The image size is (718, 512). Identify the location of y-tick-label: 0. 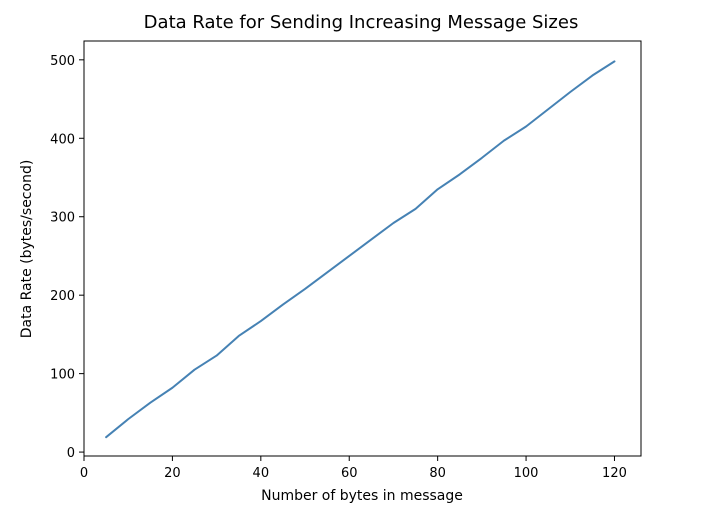
(71, 453).